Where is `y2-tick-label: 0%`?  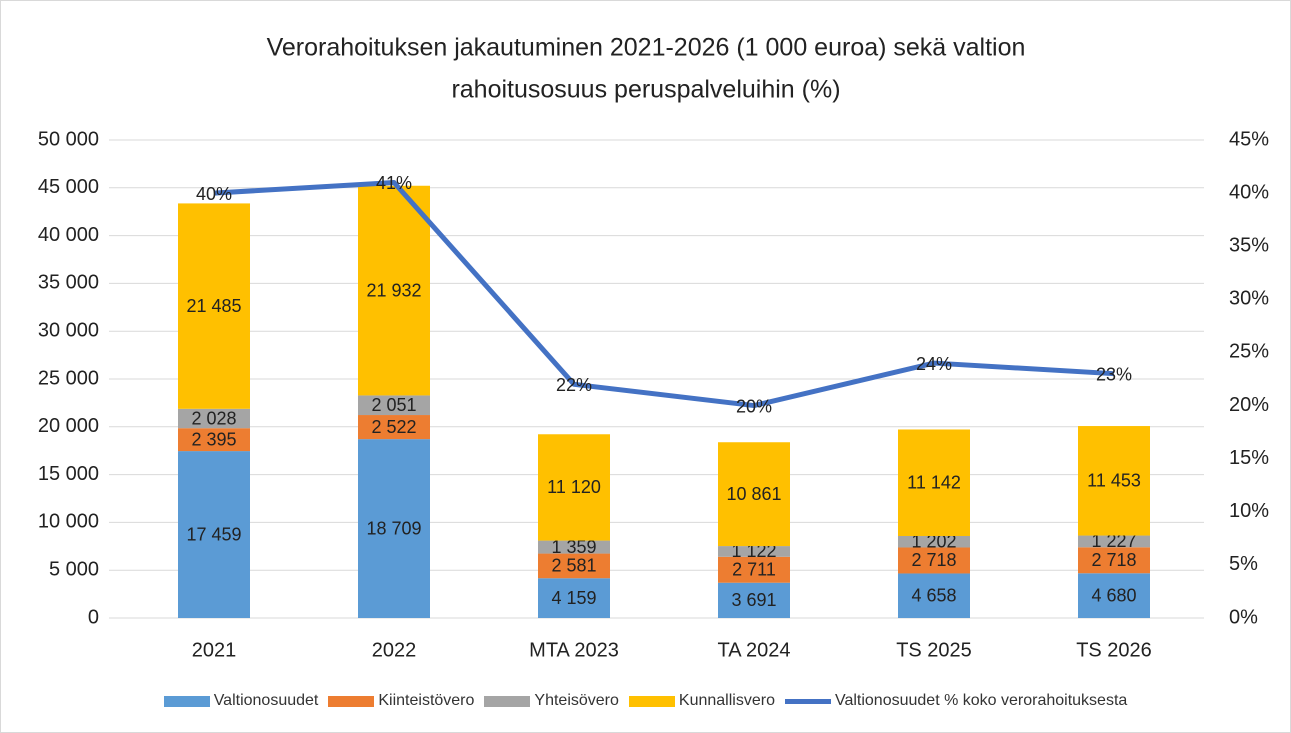 y2-tick-label: 0% is located at coordinates (1243, 617).